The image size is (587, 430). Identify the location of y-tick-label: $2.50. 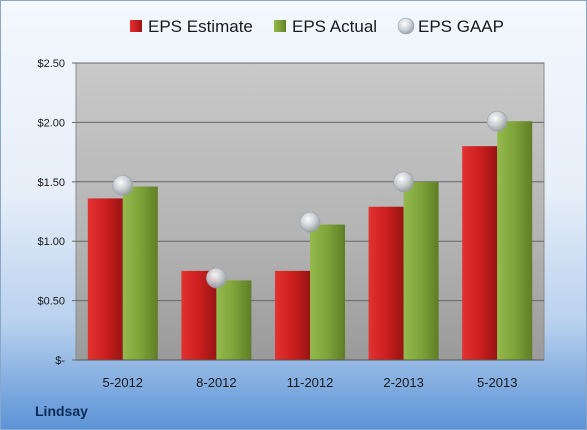
(51, 64).